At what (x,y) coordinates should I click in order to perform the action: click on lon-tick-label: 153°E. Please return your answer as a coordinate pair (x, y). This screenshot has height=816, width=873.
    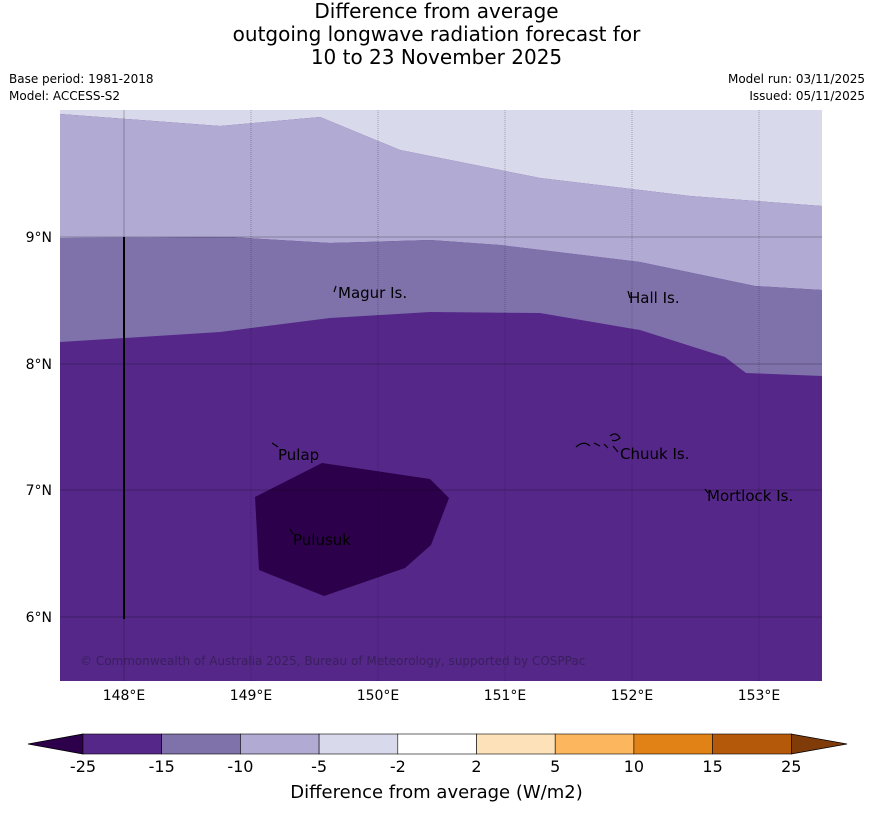
    Looking at the image, I should click on (759, 696).